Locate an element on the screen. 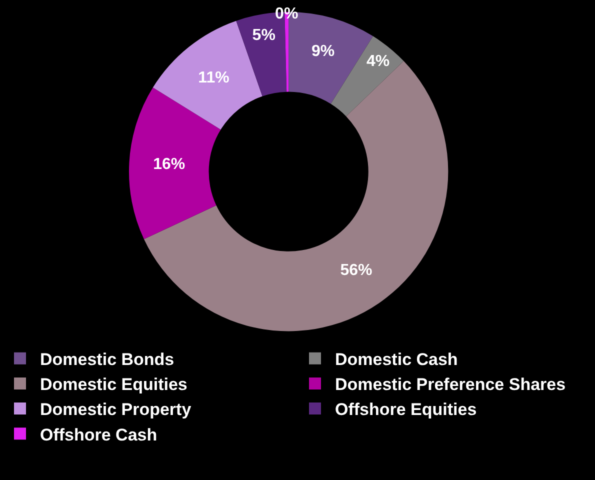 The height and width of the screenshot is (480, 595). donut-slice is located at coordinates (175, 164).